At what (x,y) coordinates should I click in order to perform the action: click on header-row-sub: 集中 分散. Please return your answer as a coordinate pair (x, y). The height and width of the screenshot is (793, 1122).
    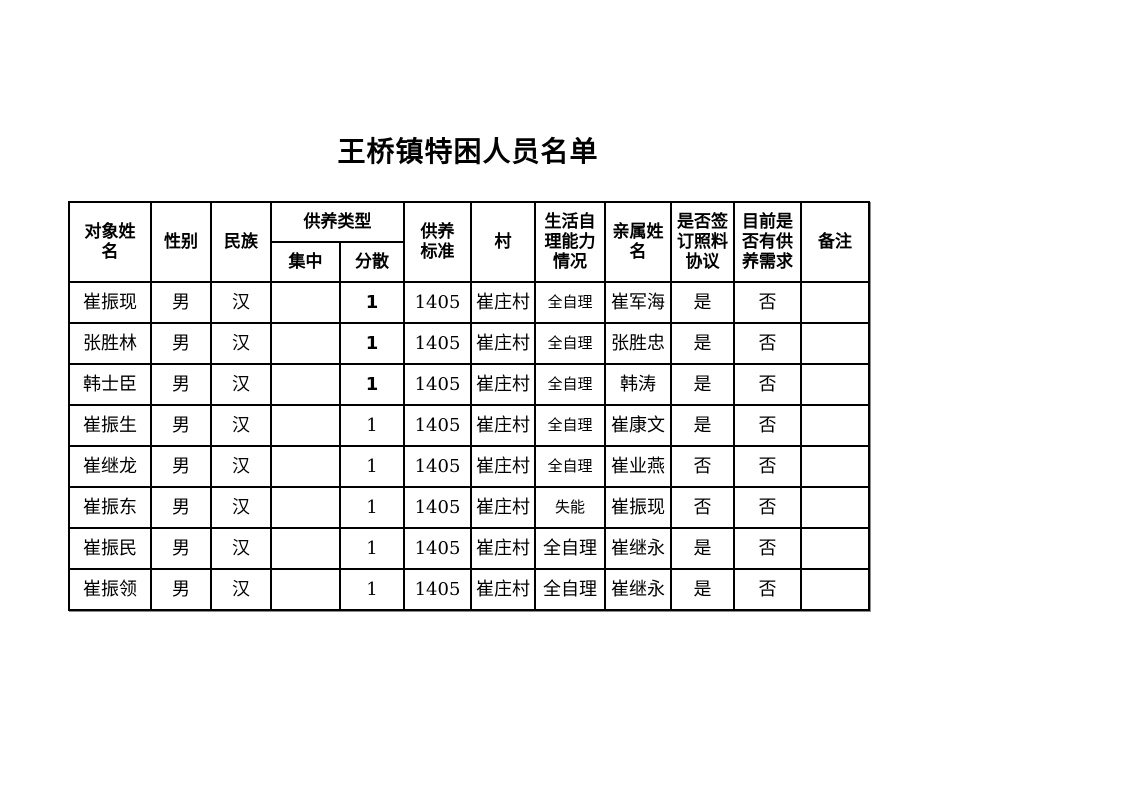
    Looking at the image, I should click on (469, 262).